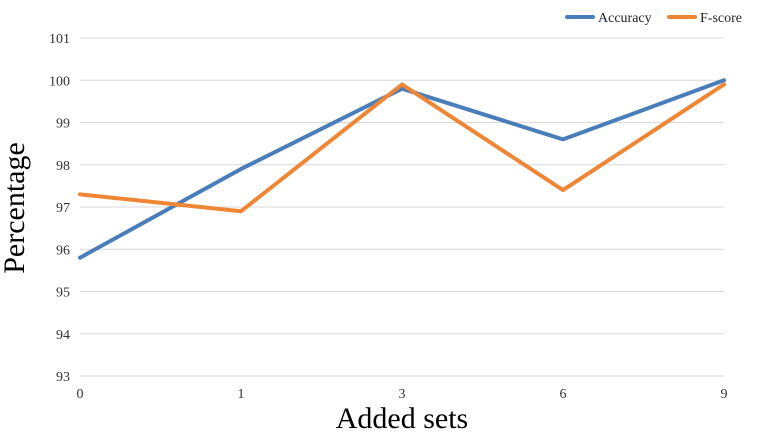 The height and width of the screenshot is (445, 765). What do you see at coordinates (15, 208) in the screenshot?
I see `y-axis-label: Percentage` at bounding box center [15, 208].